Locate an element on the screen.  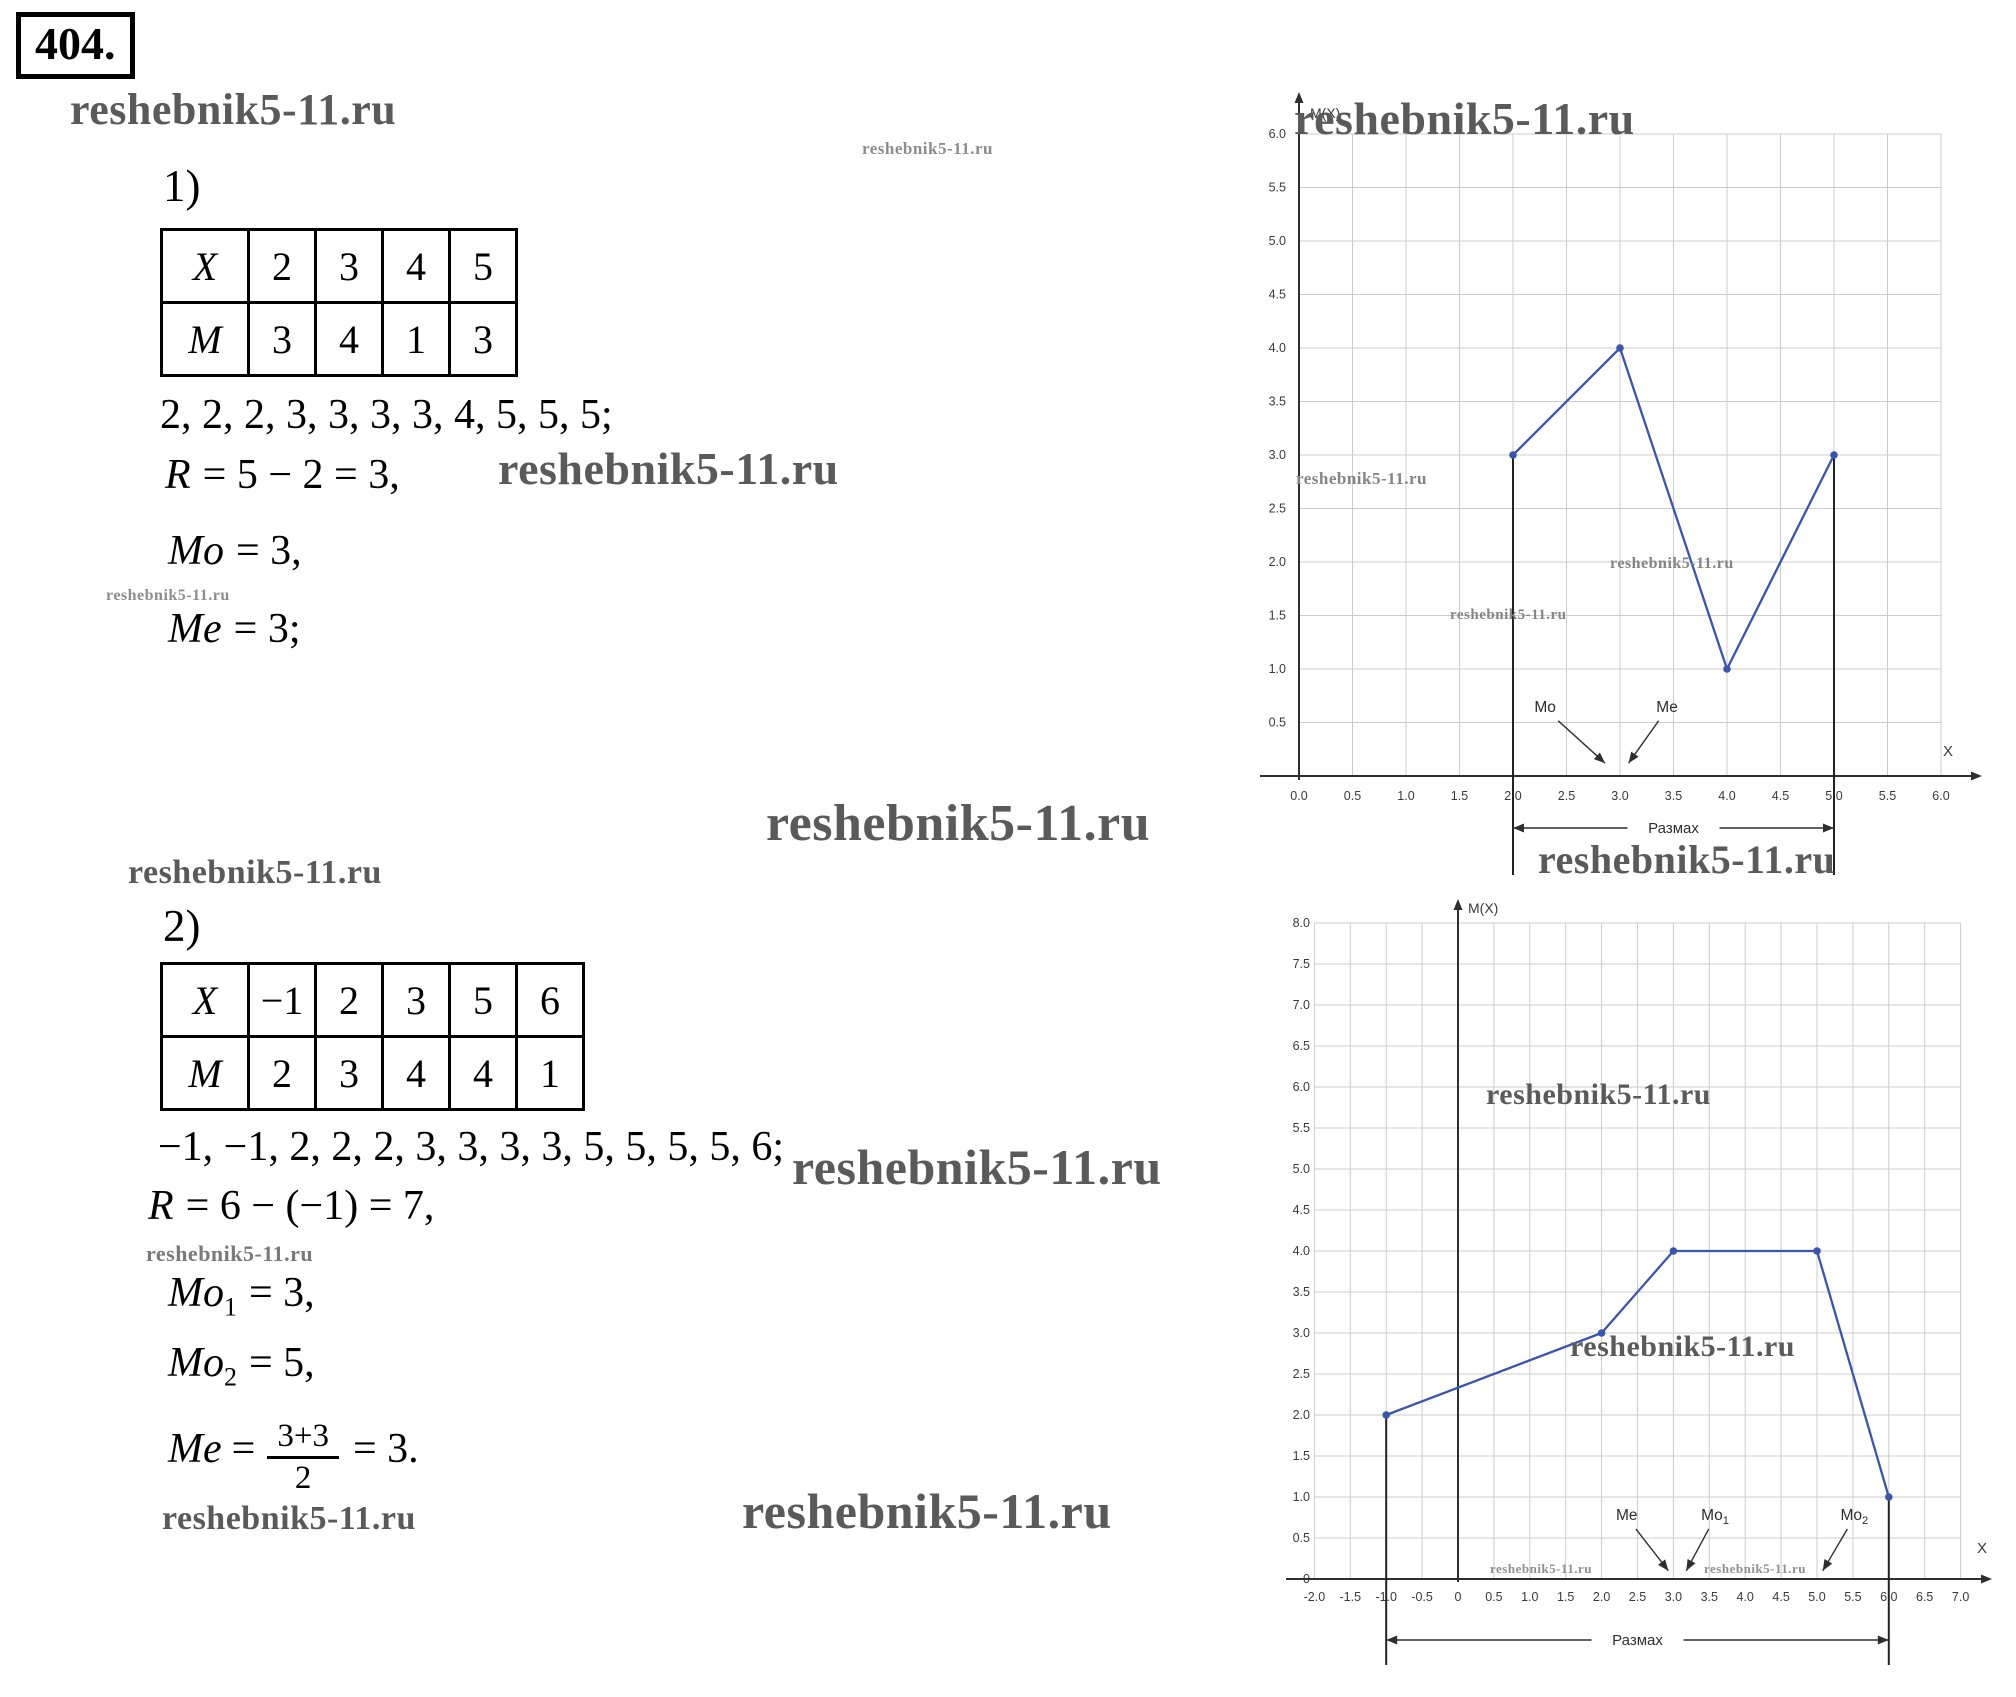
y-axis-label: M(X) is located at coordinates (1483, 908).